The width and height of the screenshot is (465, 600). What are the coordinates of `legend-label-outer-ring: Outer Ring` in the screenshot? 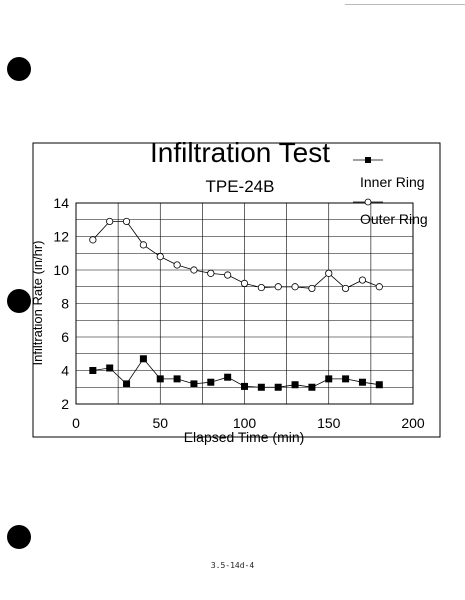 It's located at (394, 219).